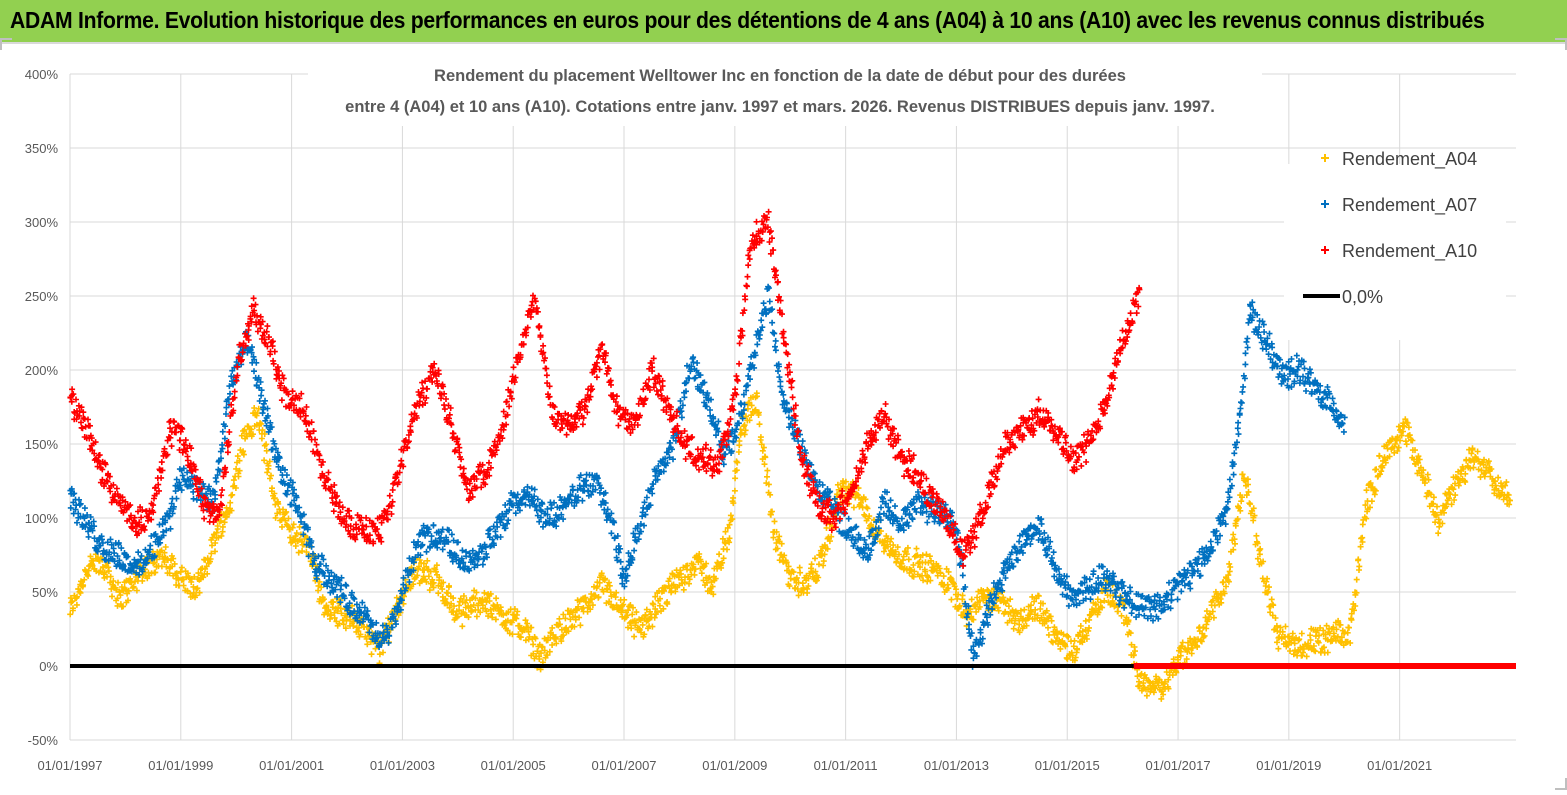  I want to click on y-tick-label: -50%, so click(43, 740).